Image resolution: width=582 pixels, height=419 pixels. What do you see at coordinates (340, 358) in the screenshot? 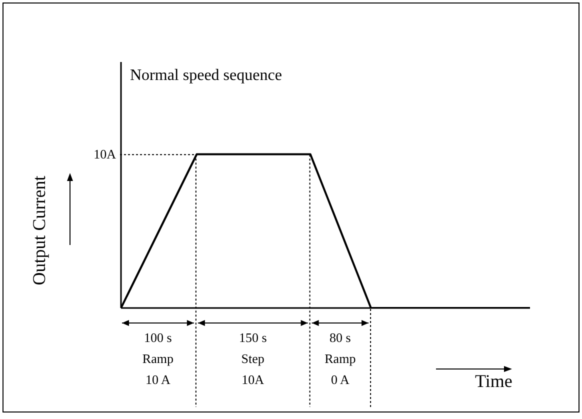
I see `text: 80 s Ramp 0 A` at bounding box center [340, 358].